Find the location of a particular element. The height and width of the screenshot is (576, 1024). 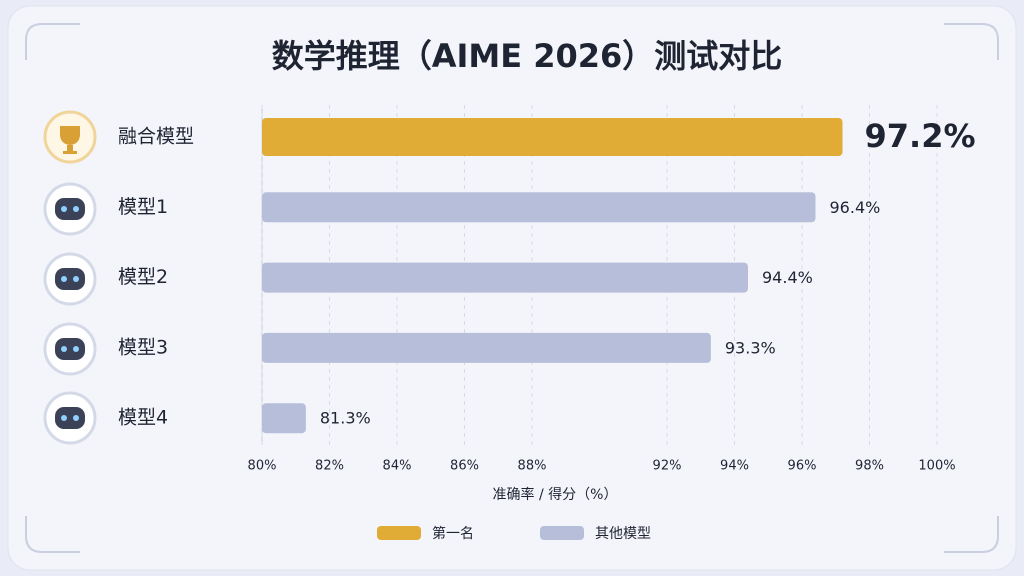

category-label: 模型4 is located at coordinates (143, 418).